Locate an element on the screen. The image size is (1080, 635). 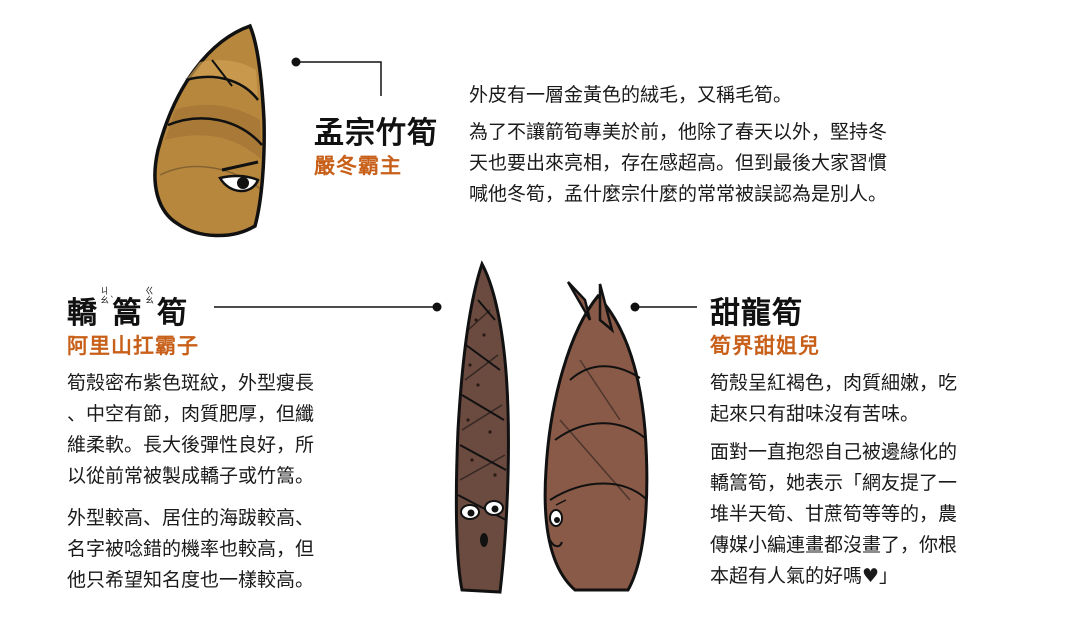
moso-subtitle: 嚴冬霸主 is located at coordinates (358, 166).